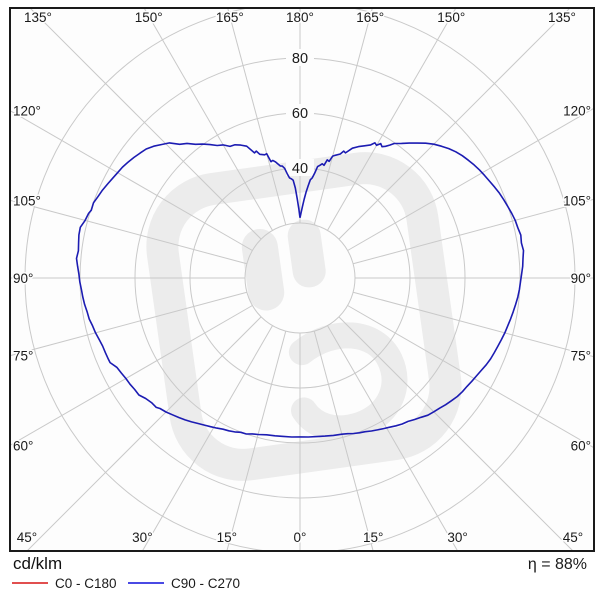  What do you see at coordinates (230, 17) in the screenshot?
I see `angle-label-165-left: 165°` at bounding box center [230, 17].